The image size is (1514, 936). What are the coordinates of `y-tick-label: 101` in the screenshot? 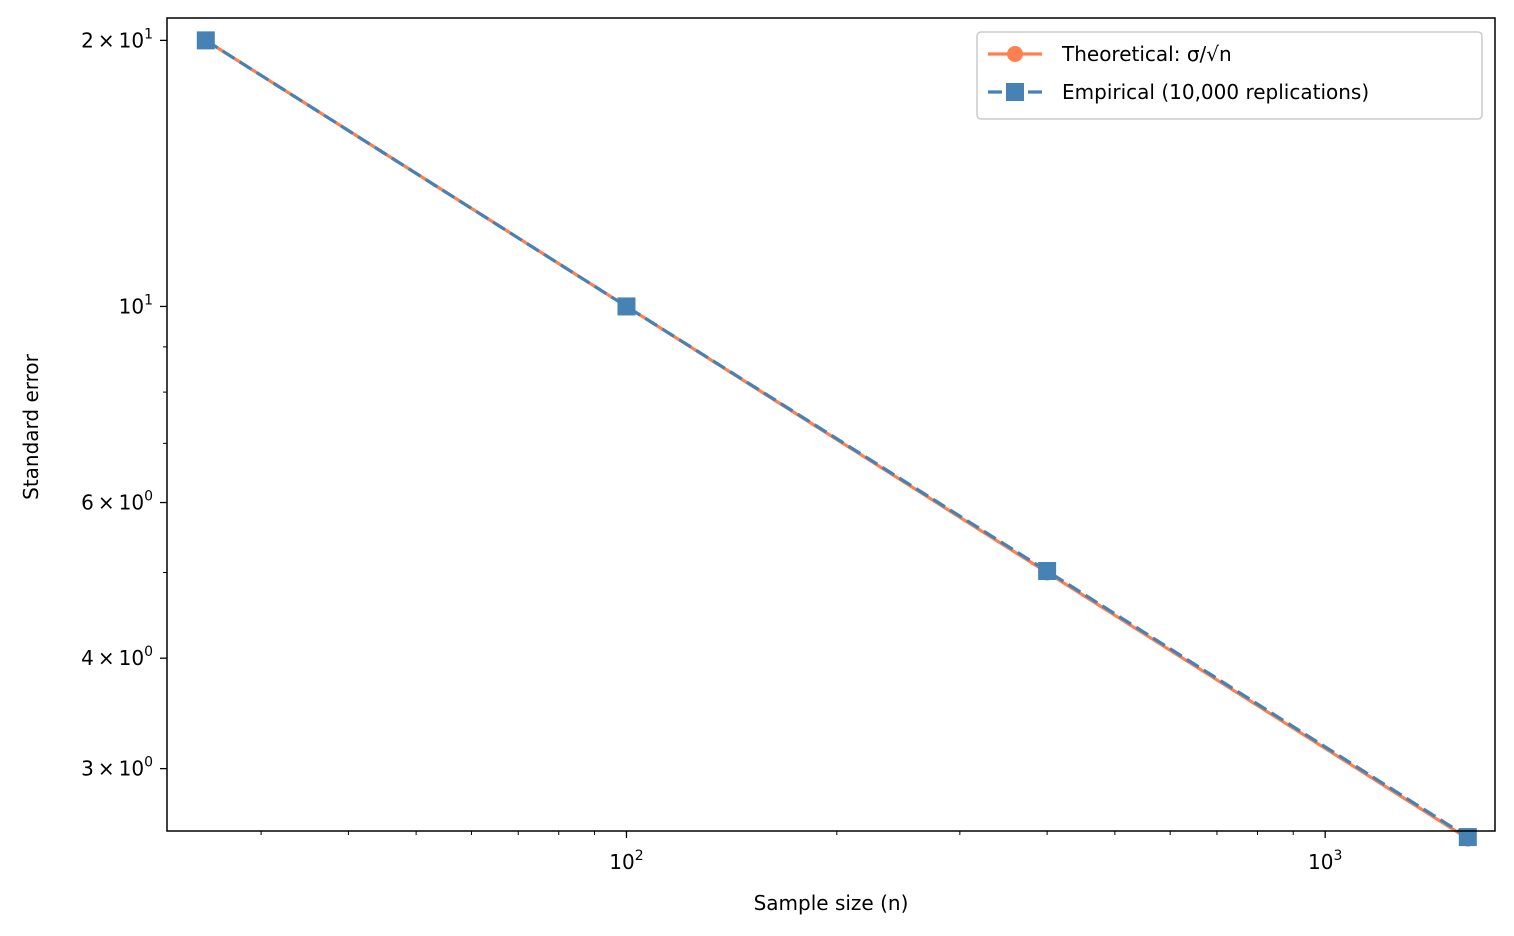 It's located at (136, 305).